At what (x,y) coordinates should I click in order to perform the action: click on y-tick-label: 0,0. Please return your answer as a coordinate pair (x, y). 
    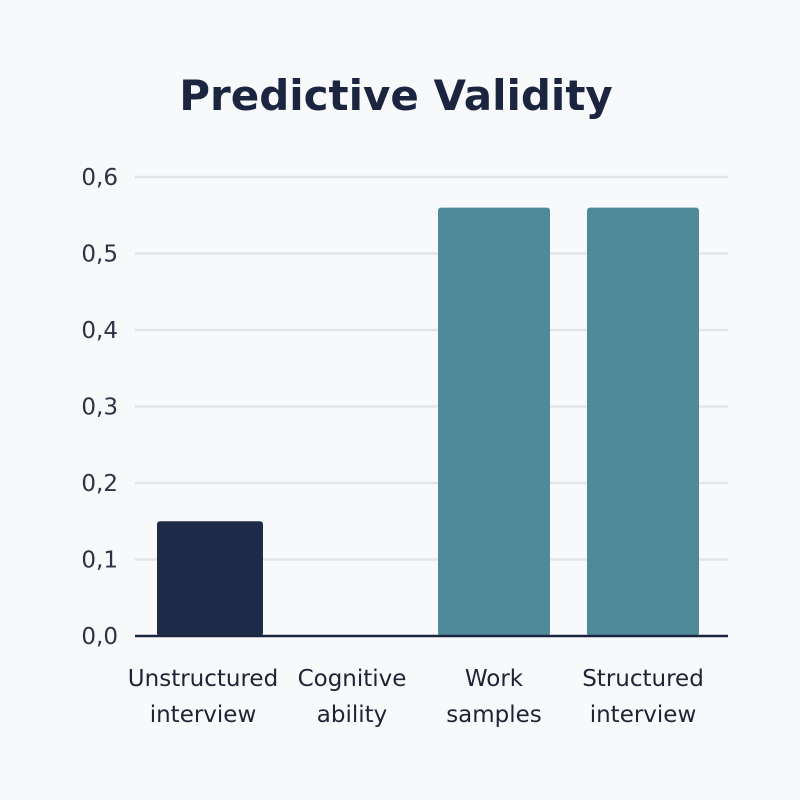
    Looking at the image, I should click on (99, 637).